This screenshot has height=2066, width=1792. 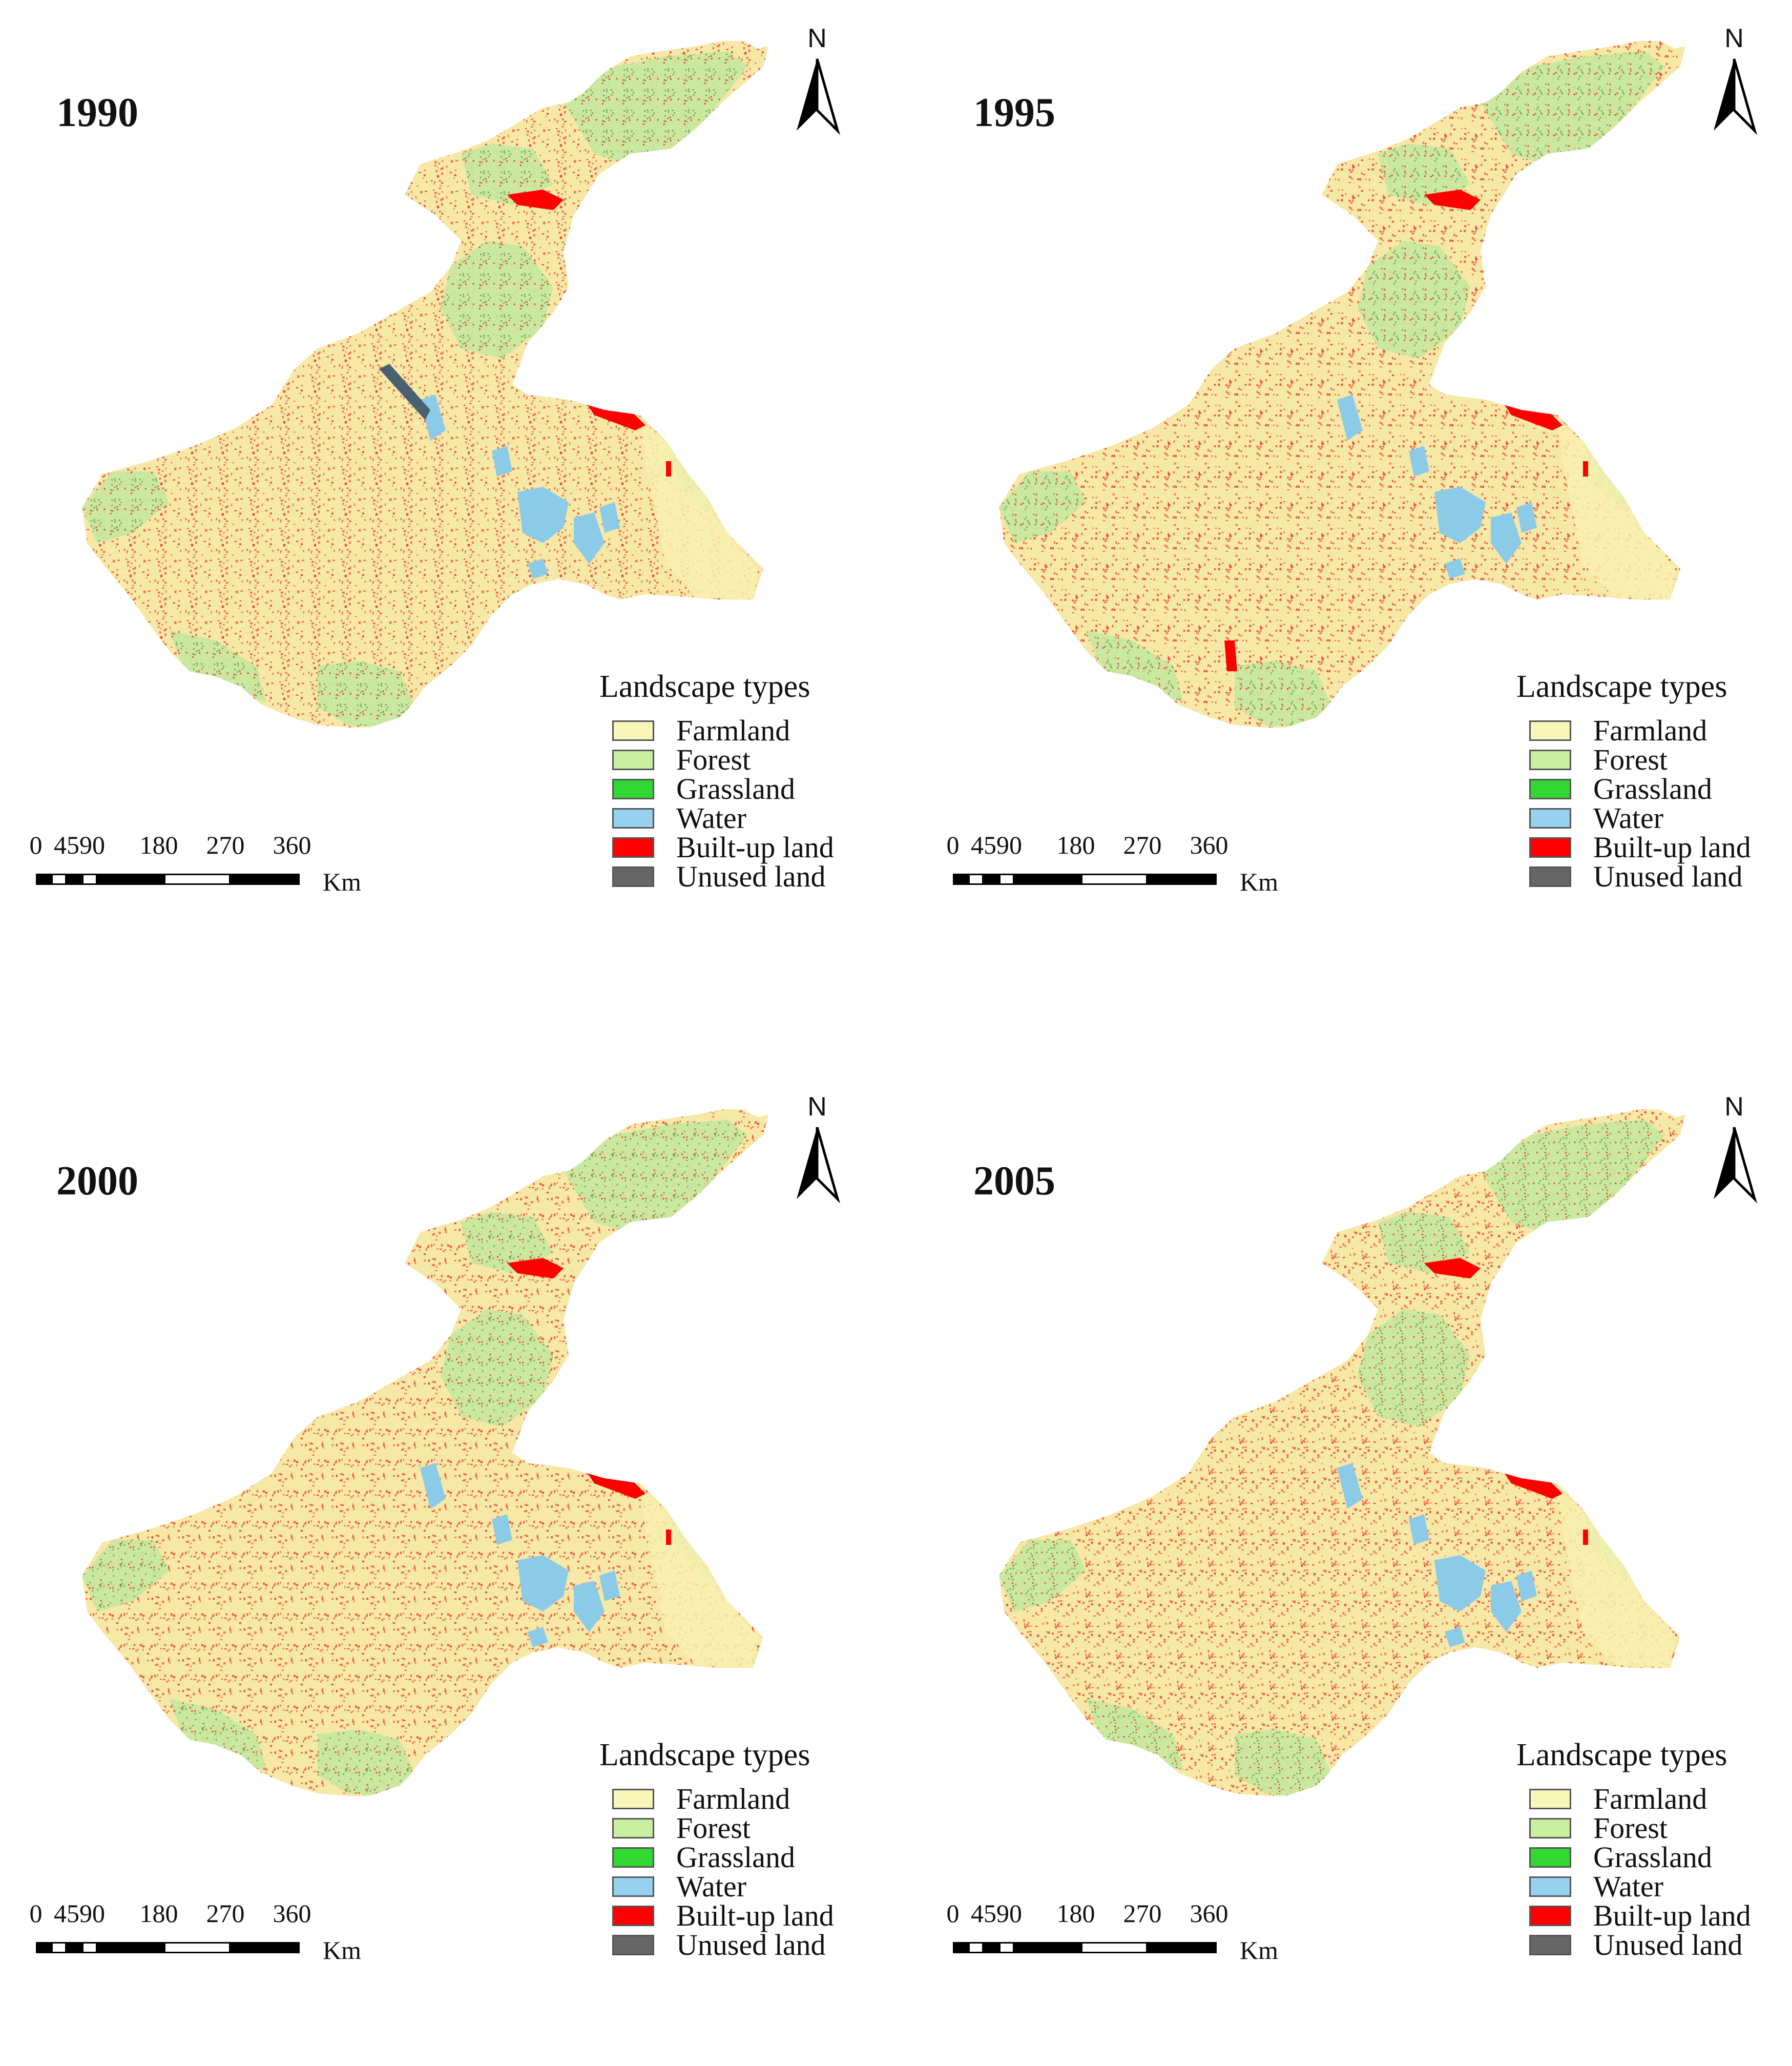 What do you see at coordinates (755, 847) in the screenshot?
I see `legend-label: Built-up land` at bounding box center [755, 847].